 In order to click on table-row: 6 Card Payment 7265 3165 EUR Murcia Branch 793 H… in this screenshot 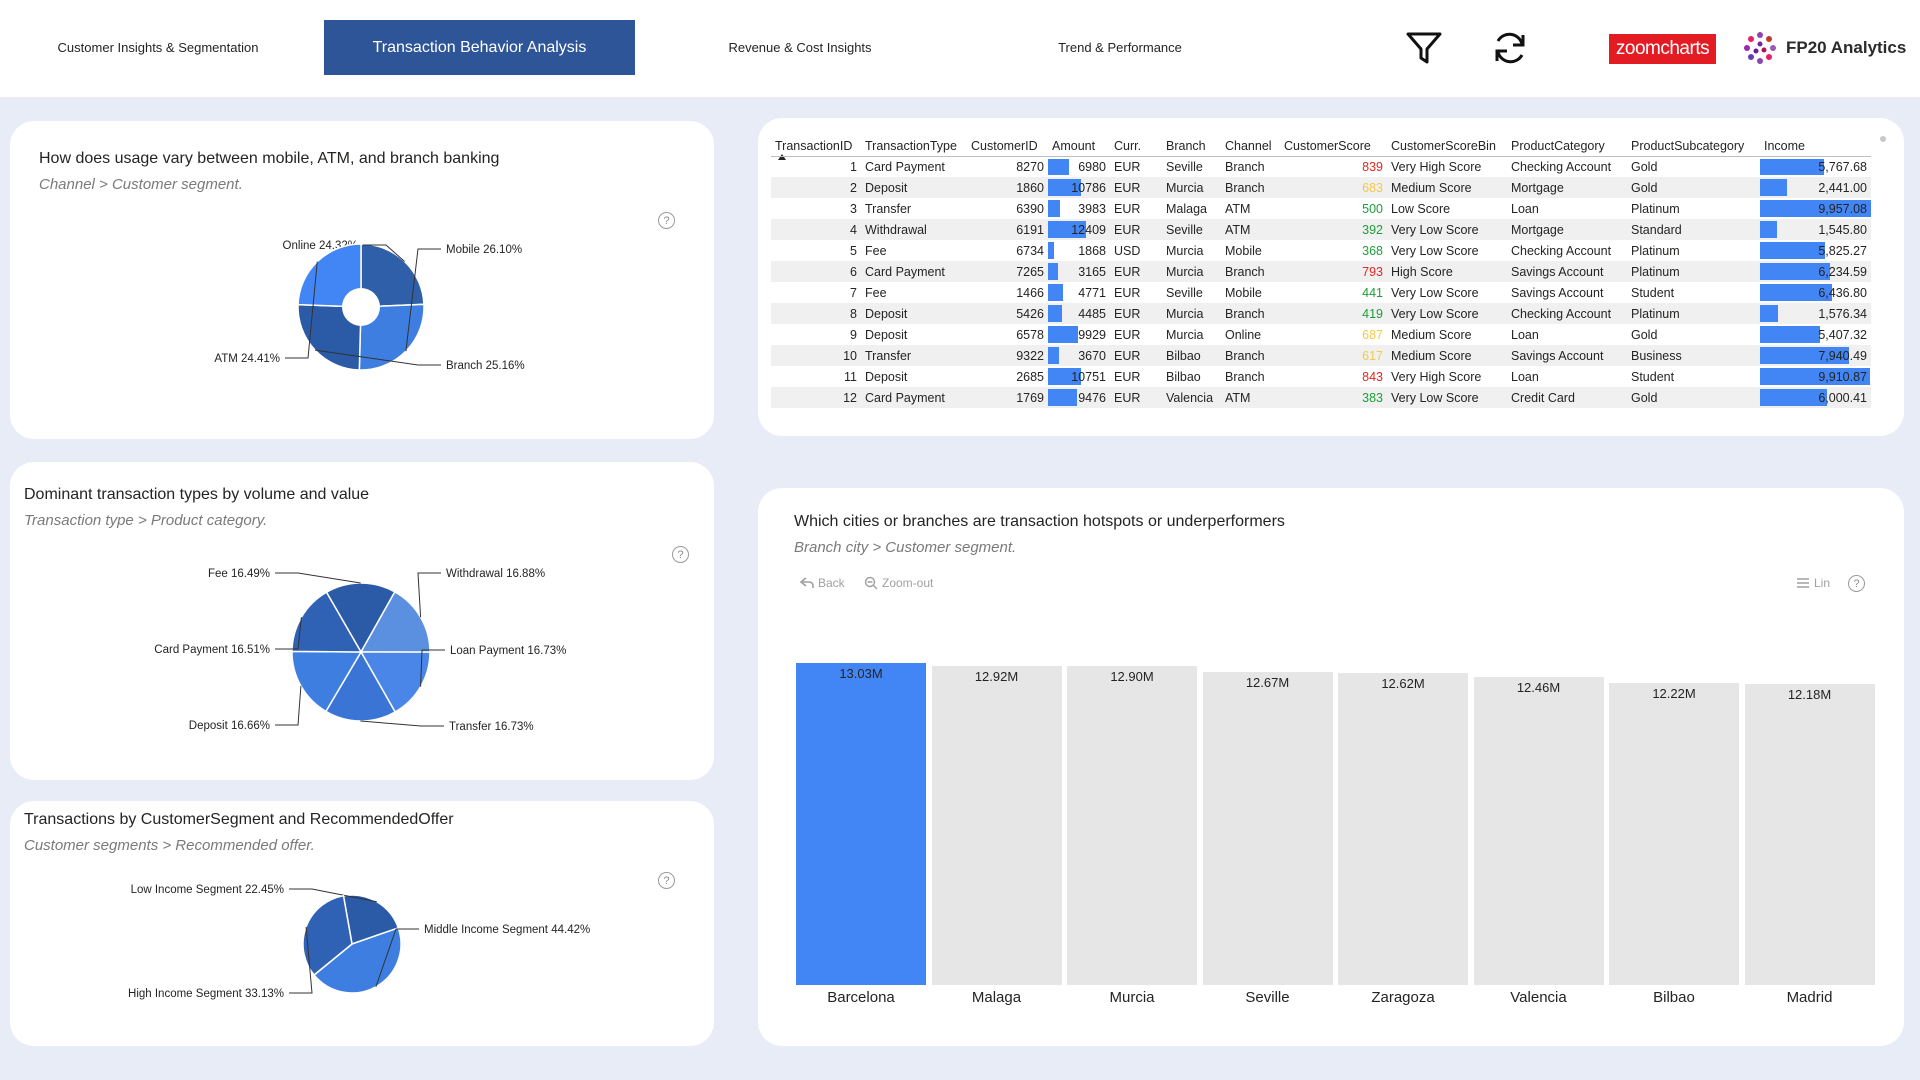, I will do `click(1321, 271)`.